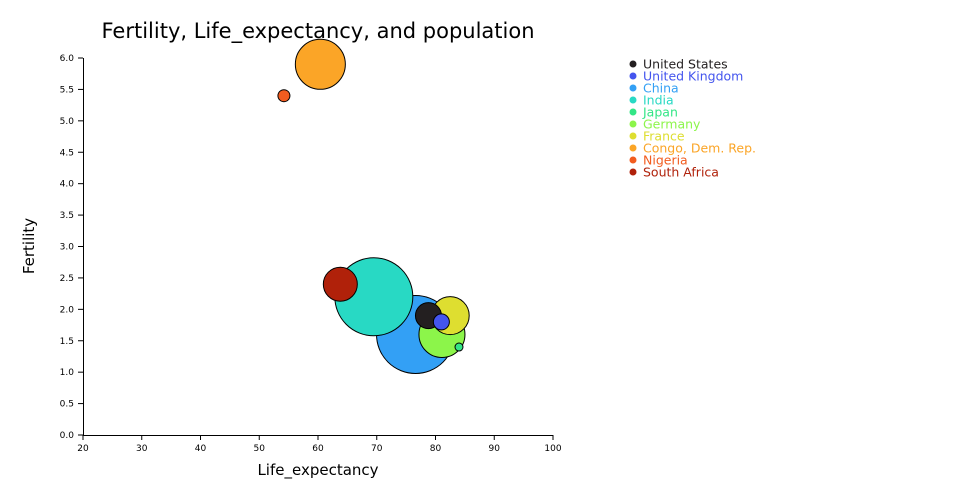  Describe the element at coordinates (67, 185) in the screenshot. I see `y-tick-label: 4.0` at that location.